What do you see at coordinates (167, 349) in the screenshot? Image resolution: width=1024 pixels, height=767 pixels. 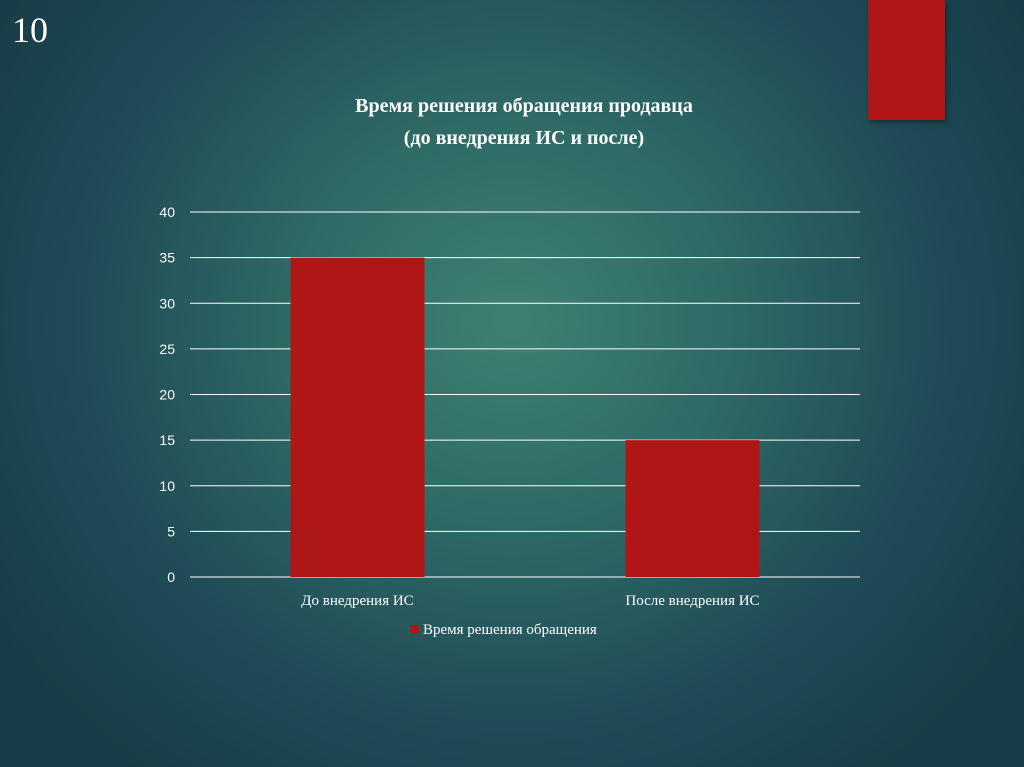 I see `y-tick-label: 25` at bounding box center [167, 349].